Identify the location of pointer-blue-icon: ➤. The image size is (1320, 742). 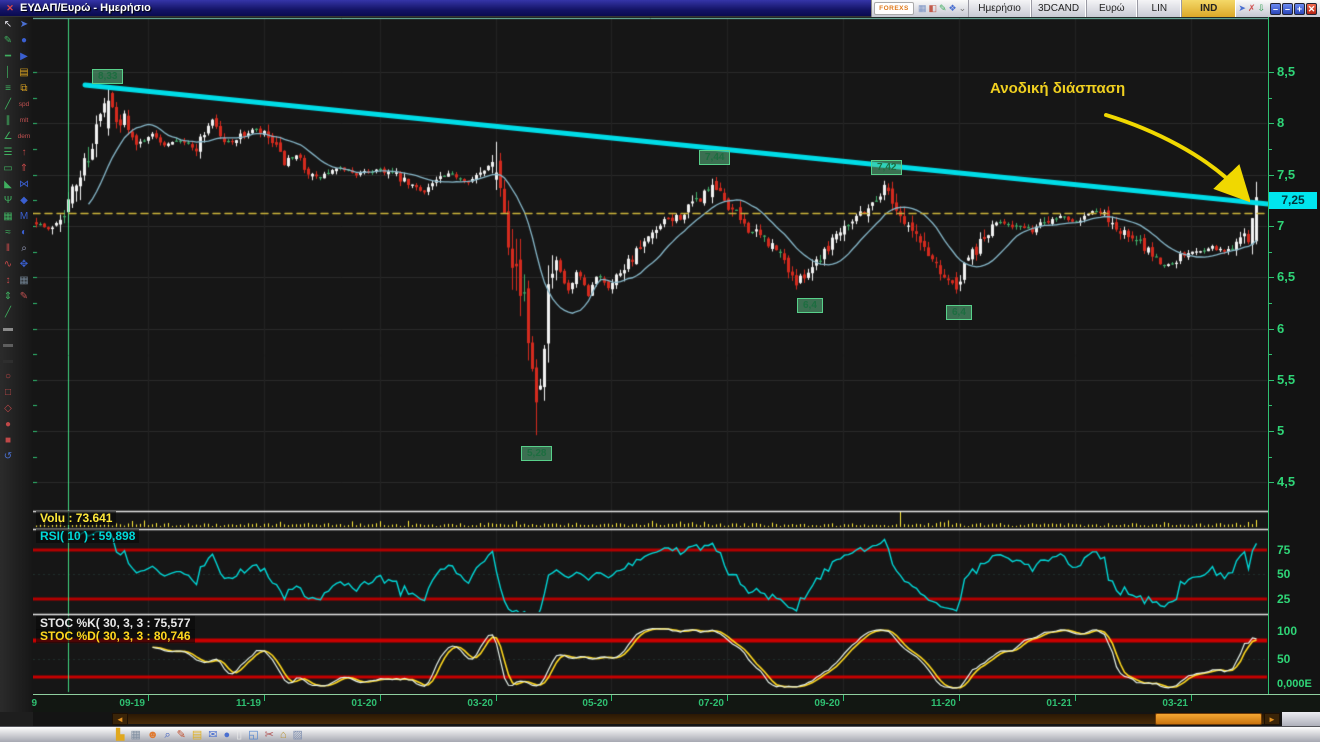
(1242, 8).